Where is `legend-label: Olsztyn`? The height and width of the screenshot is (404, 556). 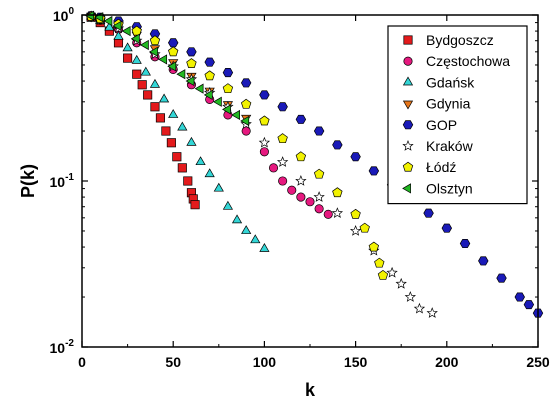
legend-label: Olsztyn is located at coordinates (449, 188).